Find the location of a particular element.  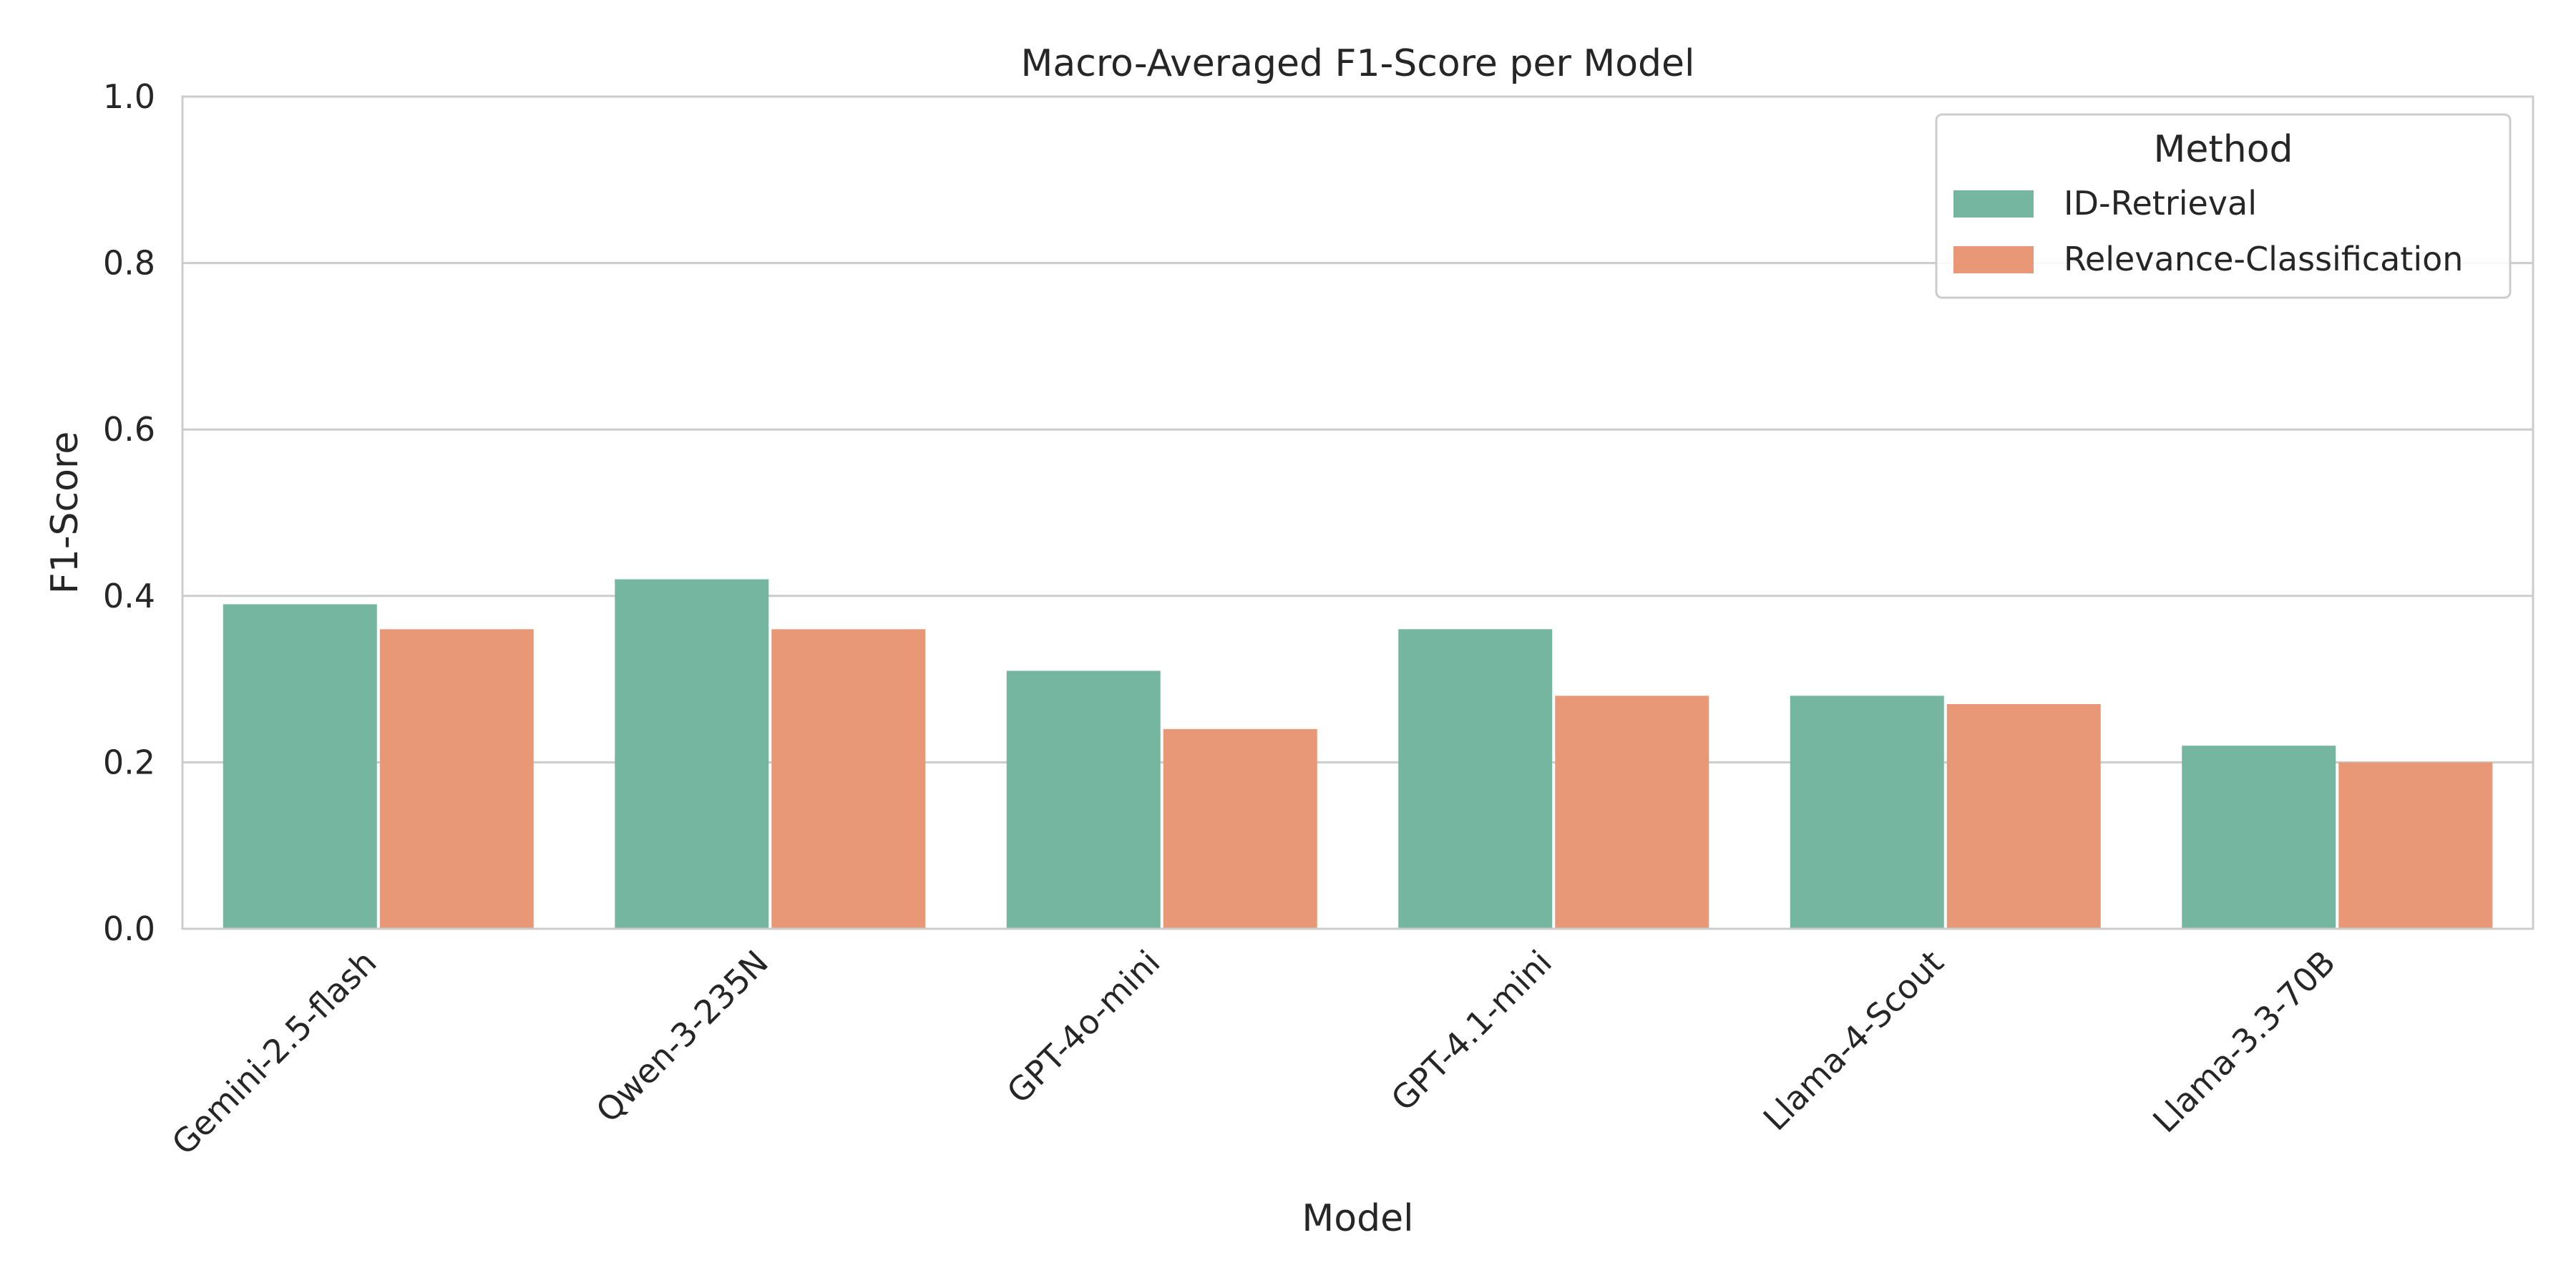

y-tick-label: 0.6 is located at coordinates (129, 429).